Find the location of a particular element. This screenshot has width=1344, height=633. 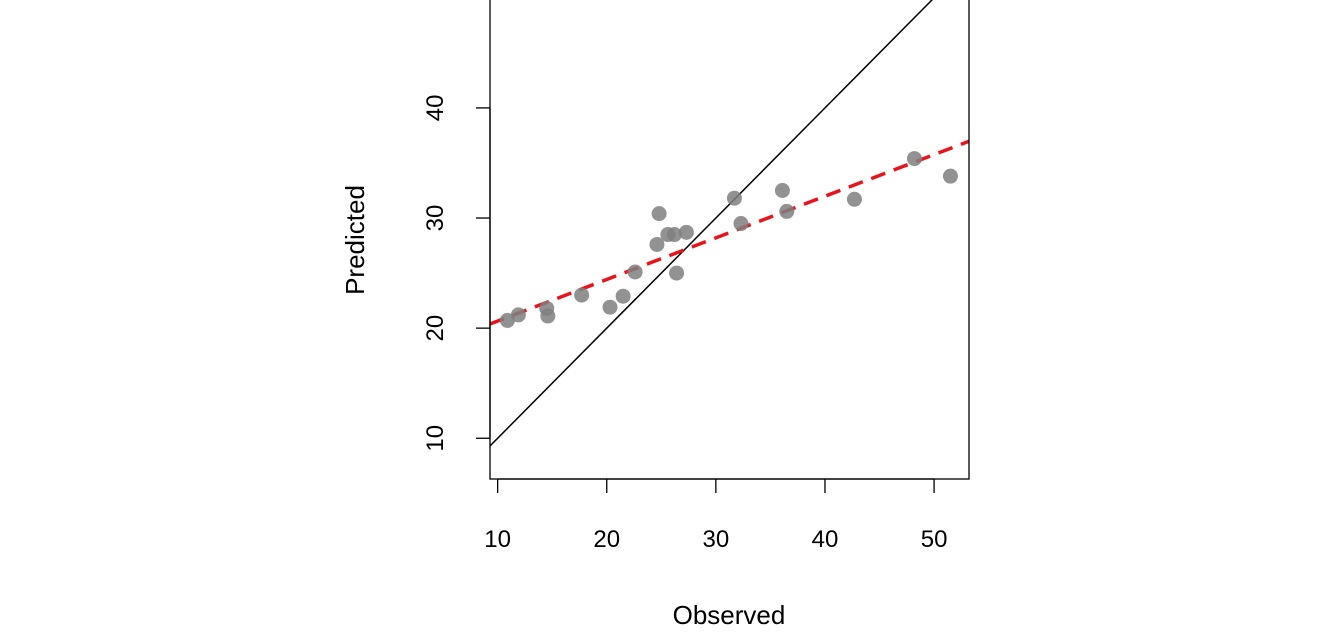

x-axis-title: Observed is located at coordinates (729, 615).